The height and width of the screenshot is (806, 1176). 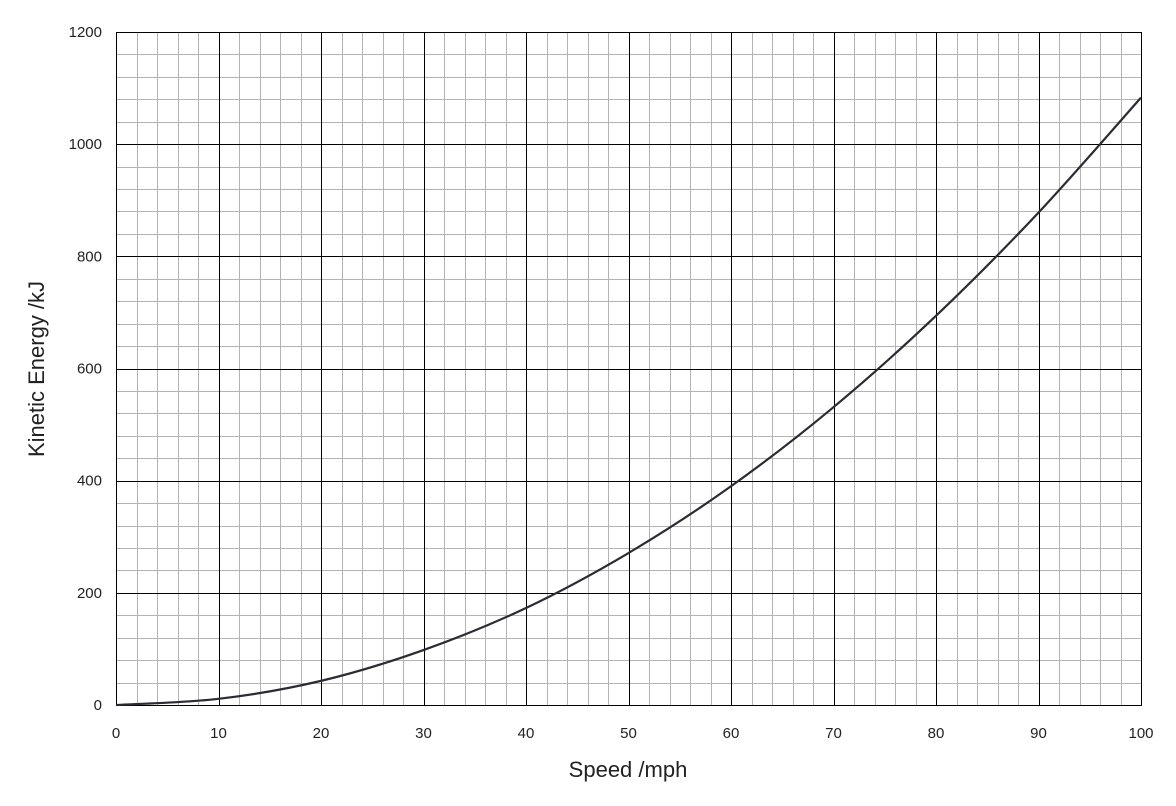 What do you see at coordinates (85, 144) in the screenshot?
I see `y-tick-label: 1000` at bounding box center [85, 144].